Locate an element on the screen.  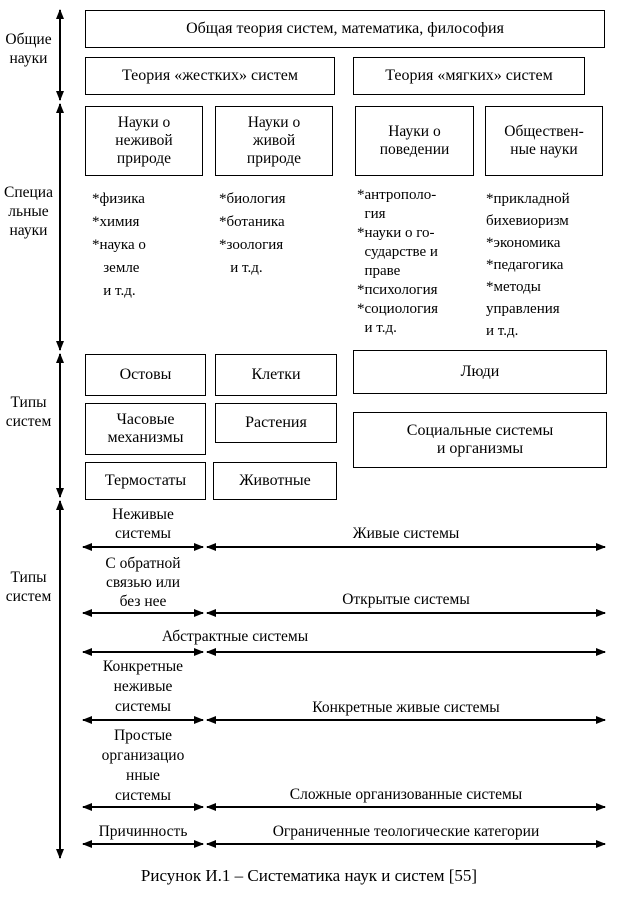
double-arrow-row6-left-icon is located at coordinates (143, 844).